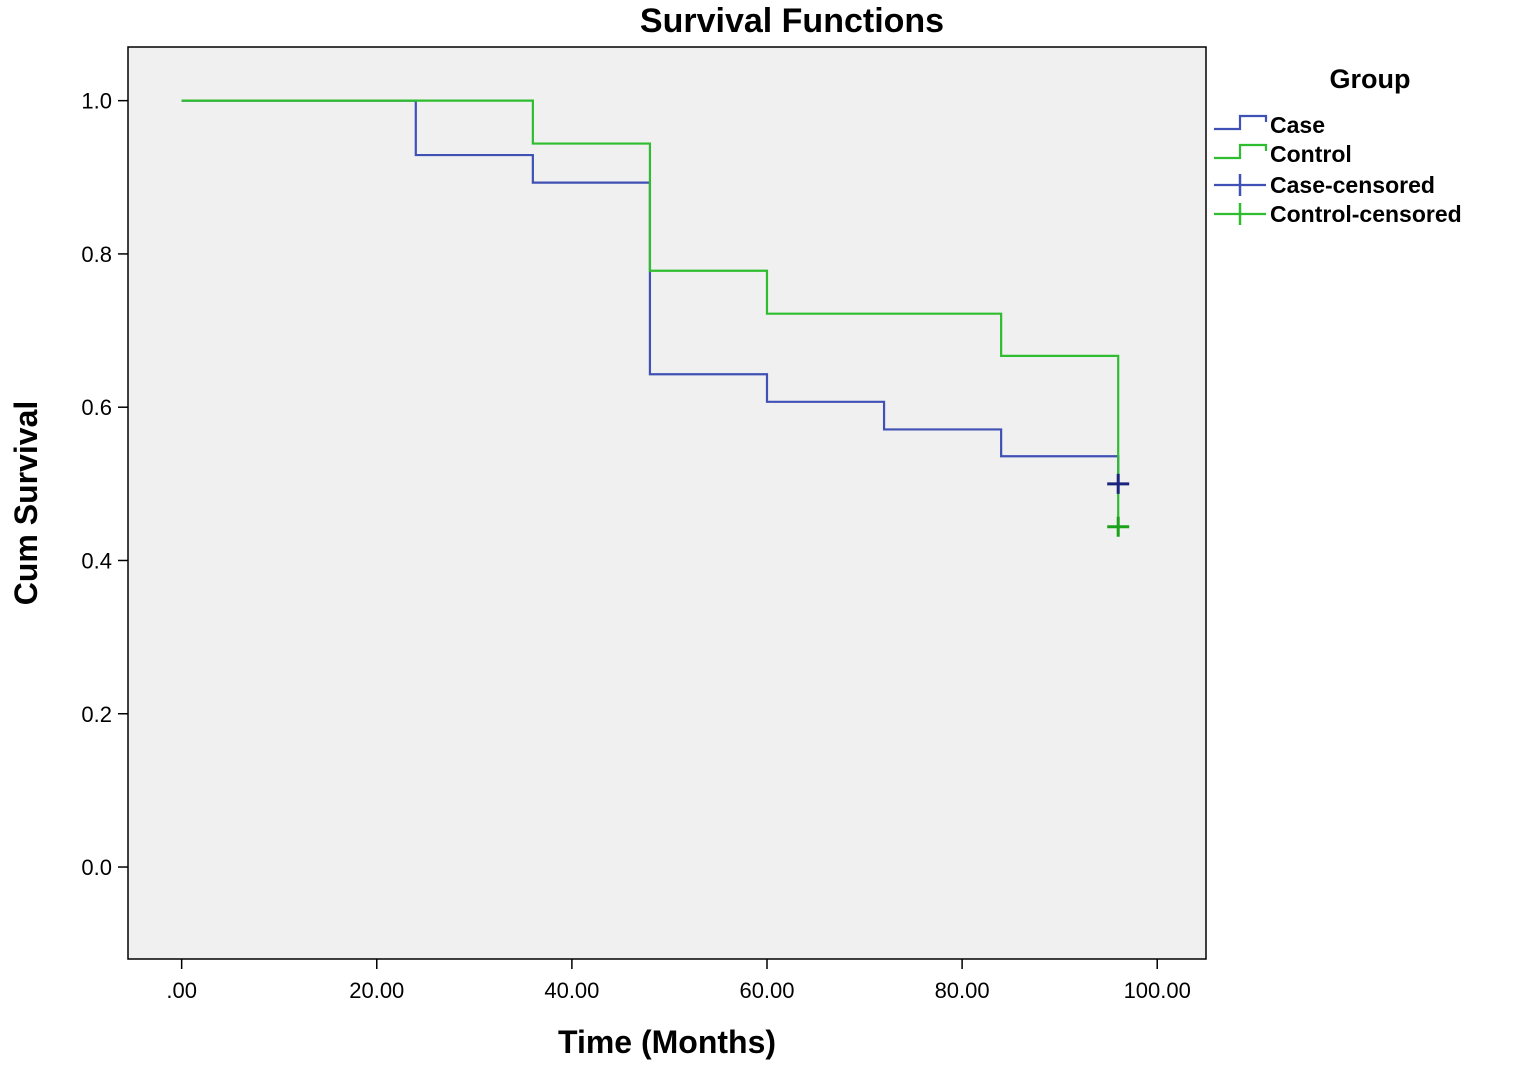 The height and width of the screenshot is (1067, 1535). I want to click on x-axis-title: Time (Months), so click(667, 1042).